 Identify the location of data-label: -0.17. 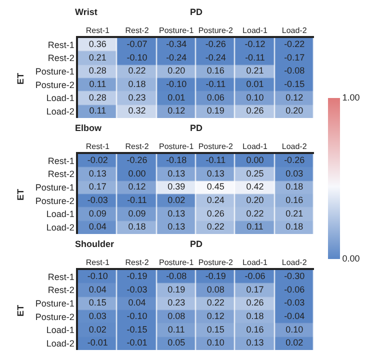
(294, 57).